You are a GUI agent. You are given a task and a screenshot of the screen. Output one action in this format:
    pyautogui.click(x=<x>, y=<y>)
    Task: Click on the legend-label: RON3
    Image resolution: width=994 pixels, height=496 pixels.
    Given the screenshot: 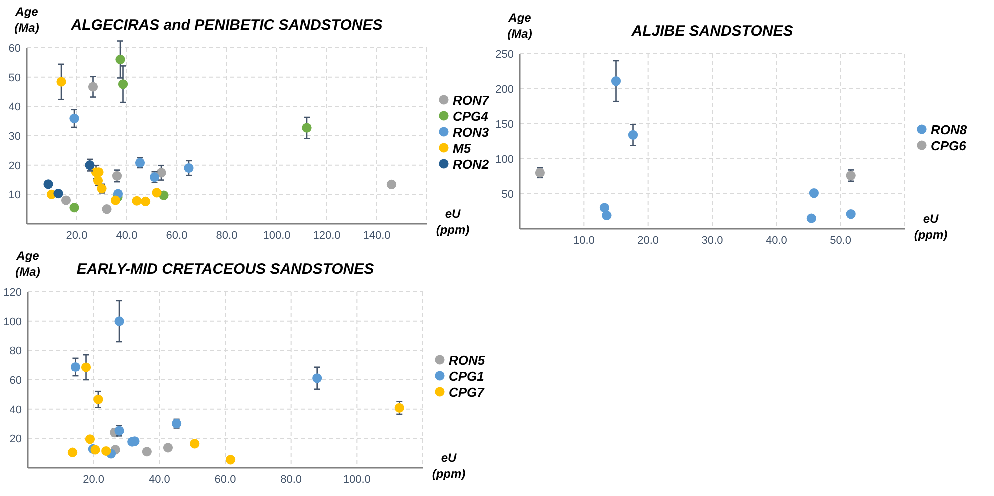 What is the action you would take?
    pyautogui.click(x=471, y=132)
    